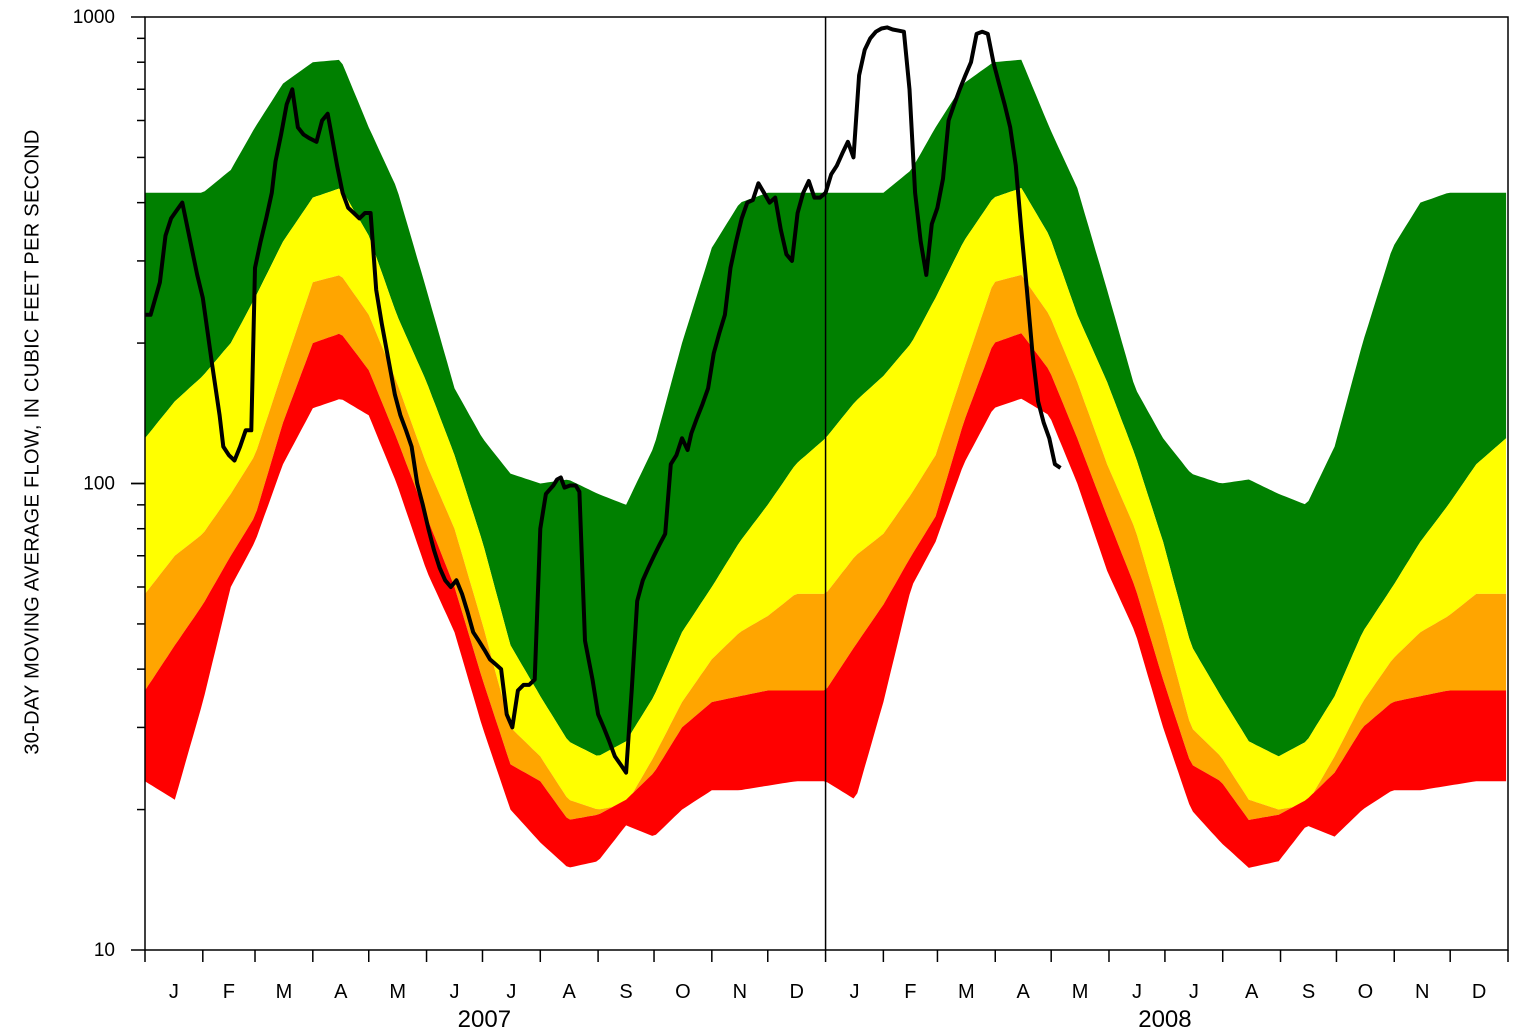 The width and height of the screenshot is (1516, 1034). I want to click on y-tick-label: 10, so click(104, 950).